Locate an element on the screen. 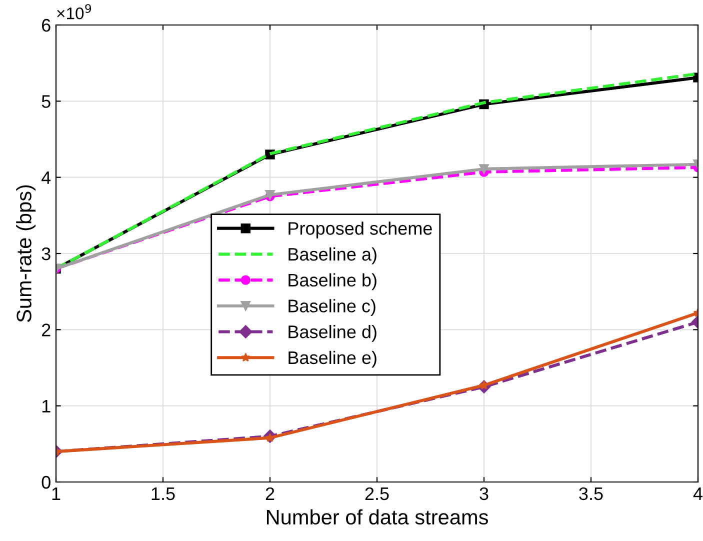  legend-label: Baseline c) is located at coordinates (332, 307).